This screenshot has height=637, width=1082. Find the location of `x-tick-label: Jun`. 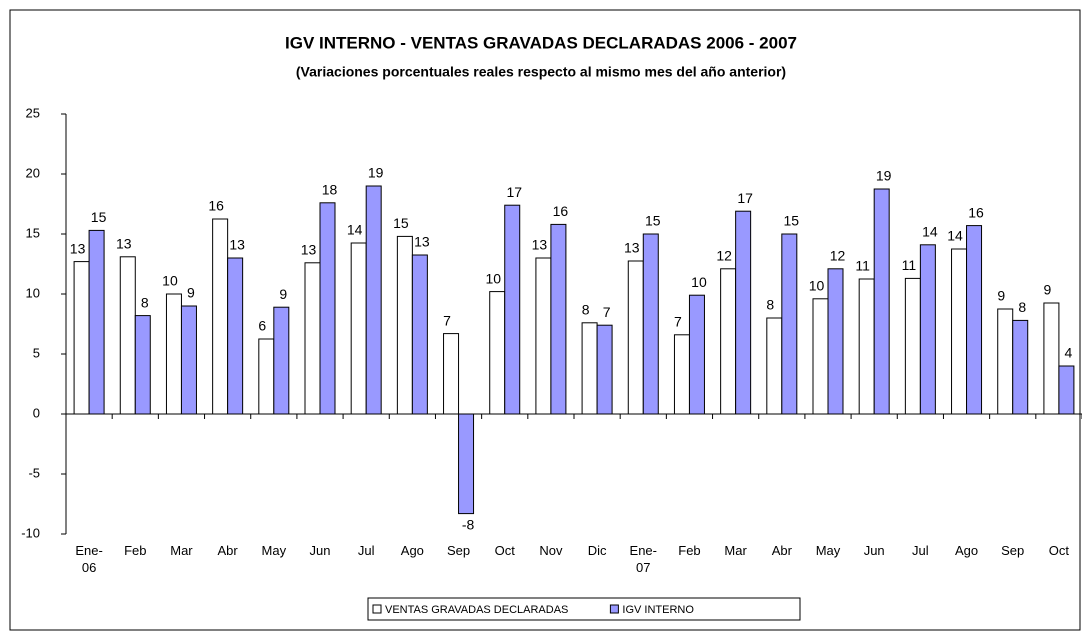

x-tick-label: Jun is located at coordinates (320, 550).